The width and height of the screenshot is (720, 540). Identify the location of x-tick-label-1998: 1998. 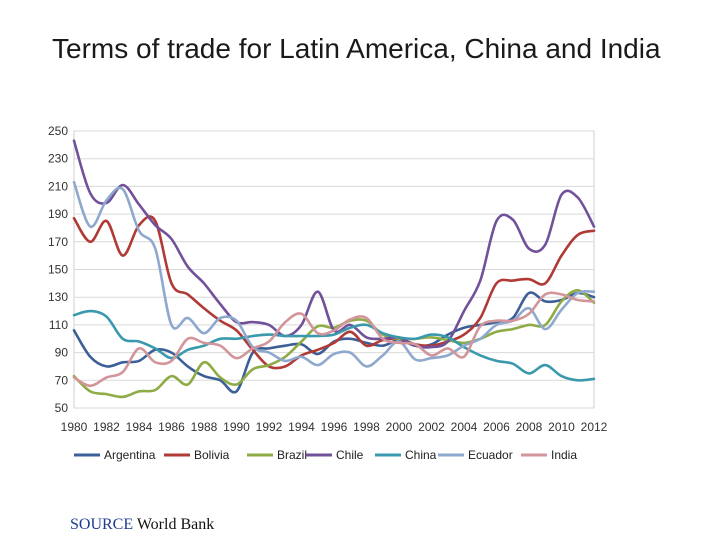
(366, 427).